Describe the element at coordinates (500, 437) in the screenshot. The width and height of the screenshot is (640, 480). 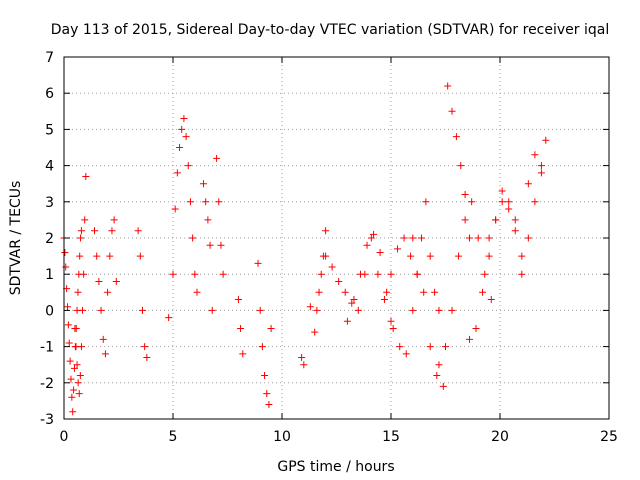
I see `x-tick-label: 20` at that location.